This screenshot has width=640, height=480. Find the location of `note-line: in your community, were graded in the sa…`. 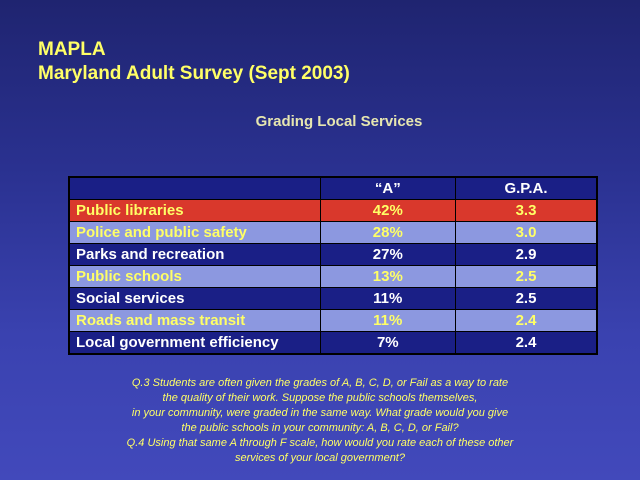

note-line: in your community, were graded in the sa… is located at coordinates (320, 413).